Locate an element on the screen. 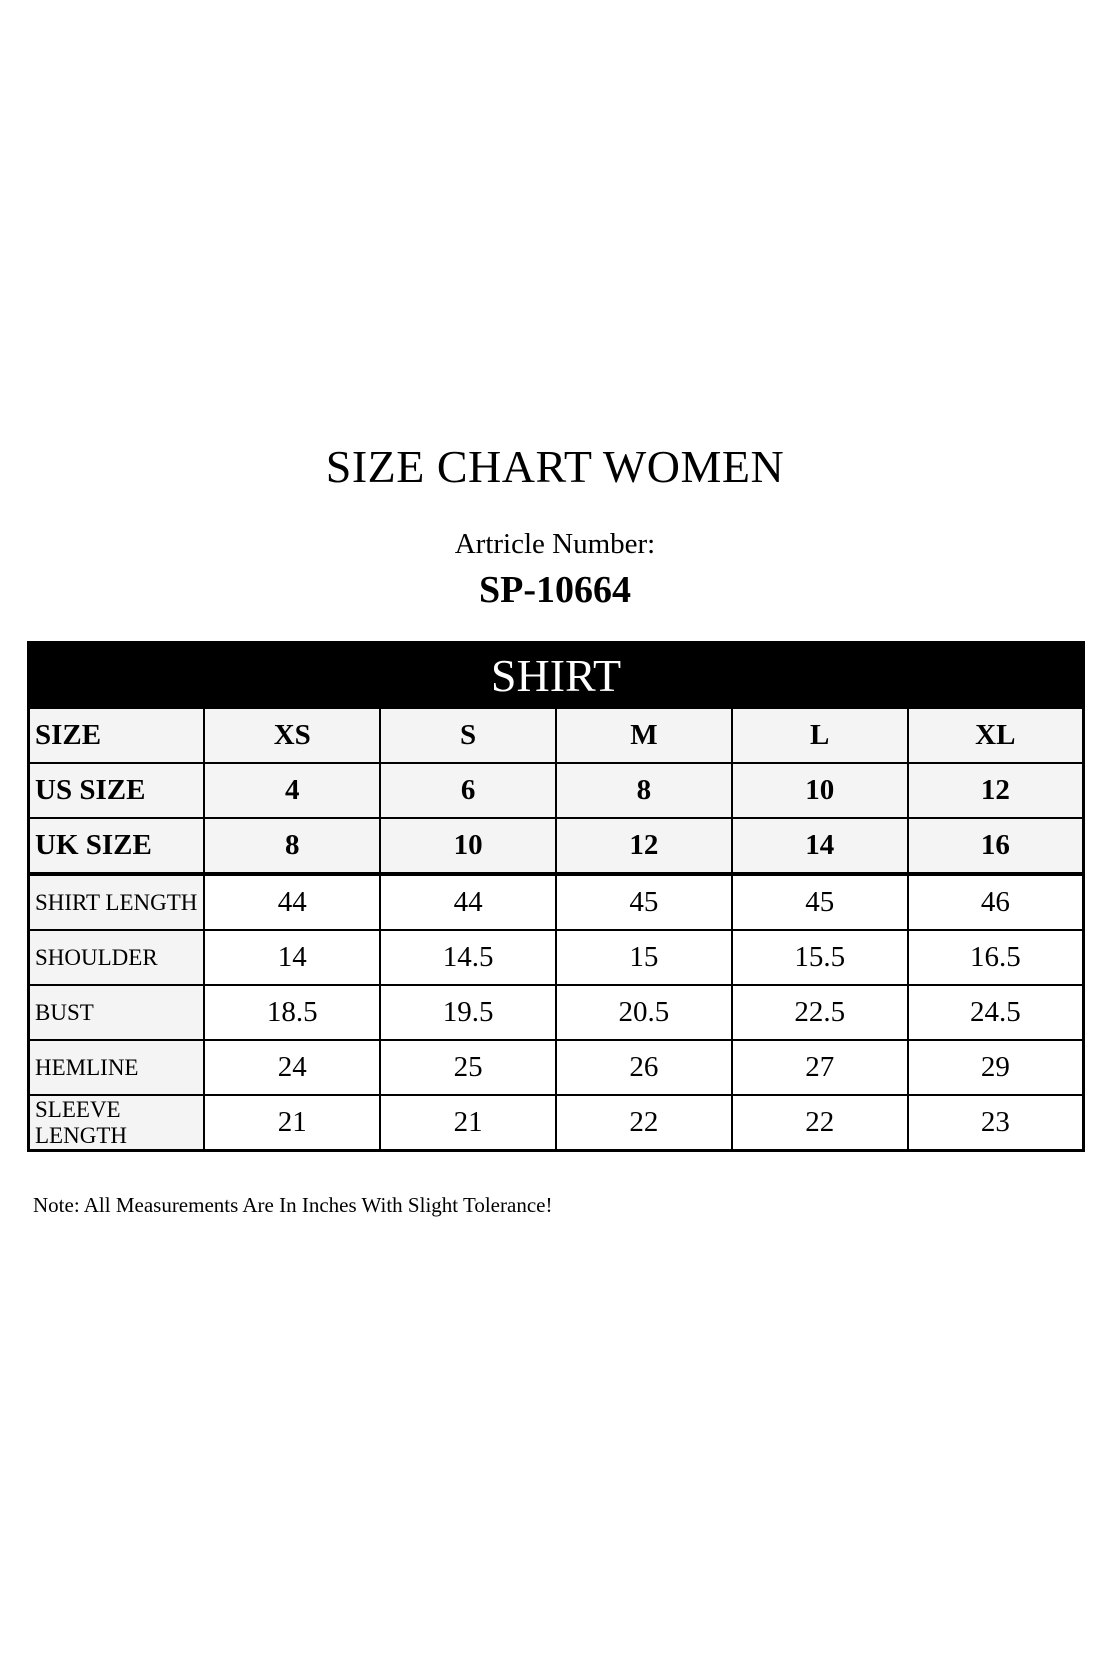 This screenshot has height=1665, width=1110. table-cell: 46 is located at coordinates (995, 902).